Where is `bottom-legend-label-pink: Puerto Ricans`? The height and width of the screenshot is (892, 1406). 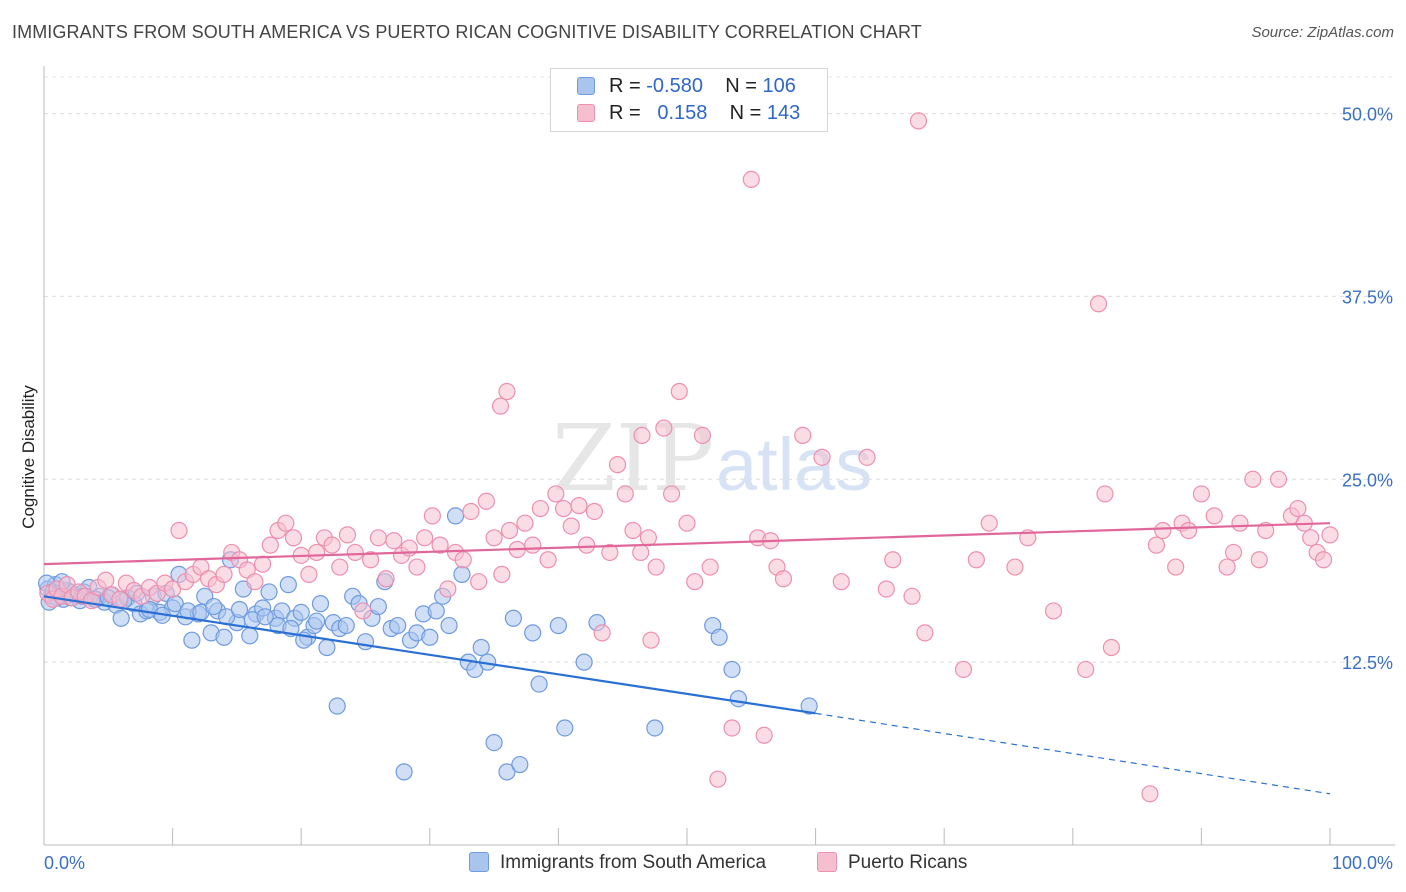
bottom-legend-label-pink: Puerto Ricans is located at coordinates (908, 862).